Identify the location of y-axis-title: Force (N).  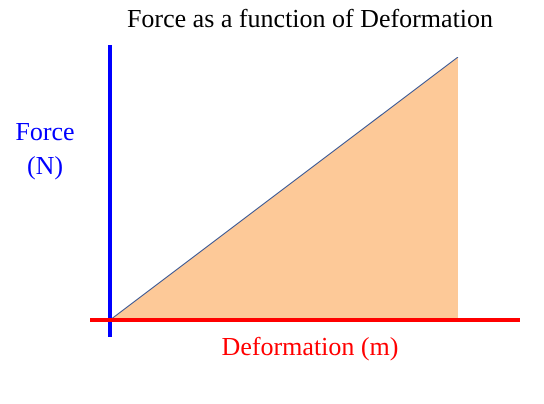
(45, 149).